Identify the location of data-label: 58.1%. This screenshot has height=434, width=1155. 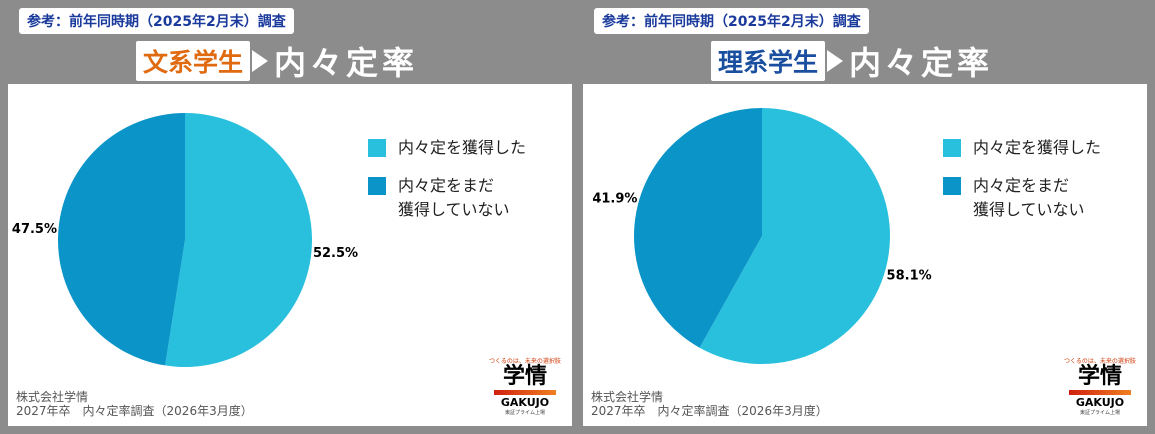
(909, 275).